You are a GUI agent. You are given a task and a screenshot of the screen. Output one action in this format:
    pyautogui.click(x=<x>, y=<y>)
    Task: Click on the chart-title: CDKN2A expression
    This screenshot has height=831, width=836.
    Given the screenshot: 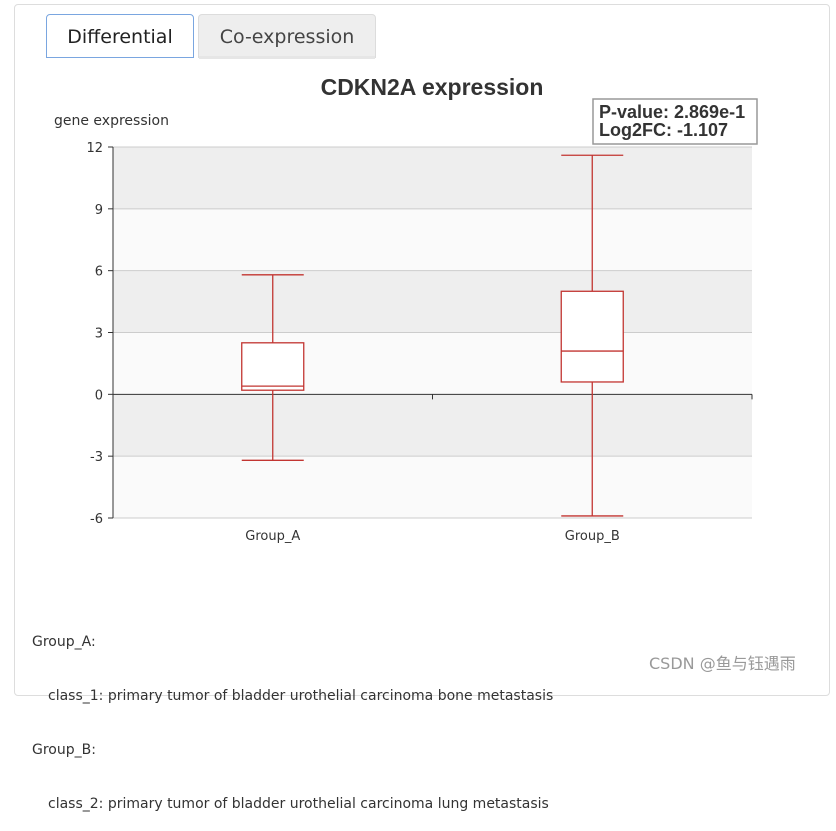 What is the action you would take?
    pyautogui.click(x=432, y=87)
    